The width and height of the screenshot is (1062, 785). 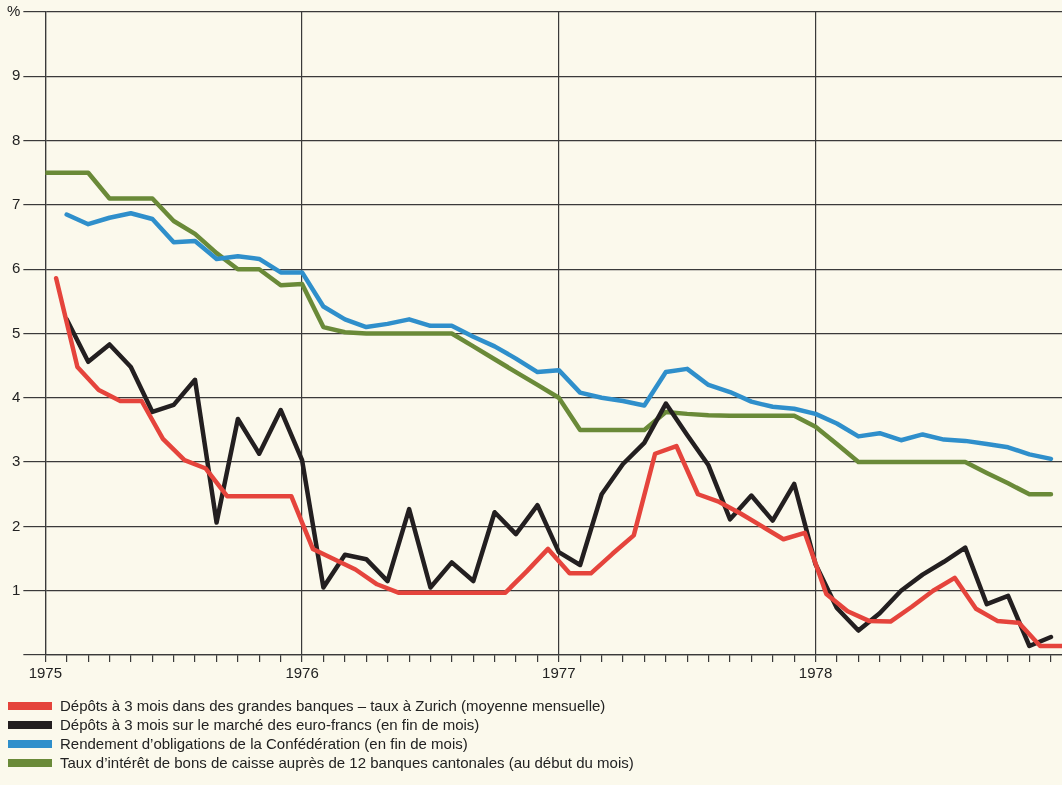 I want to click on y-tick-label: 1, so click(x=16, y=589).